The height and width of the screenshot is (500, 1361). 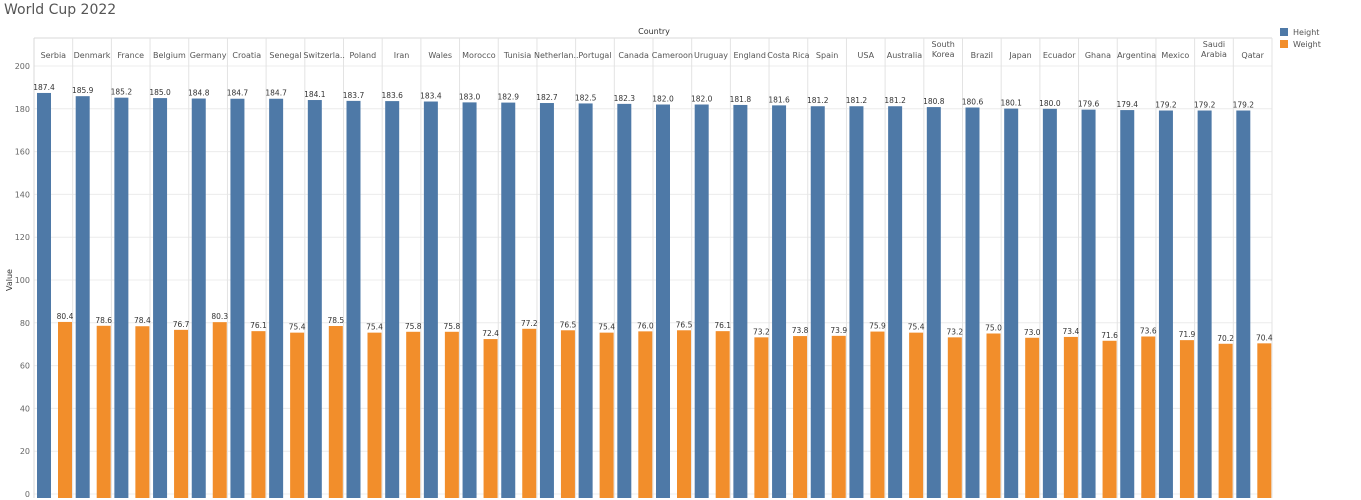 I want to click on data-label-weight: 76.7, so click(x=181, y=324).